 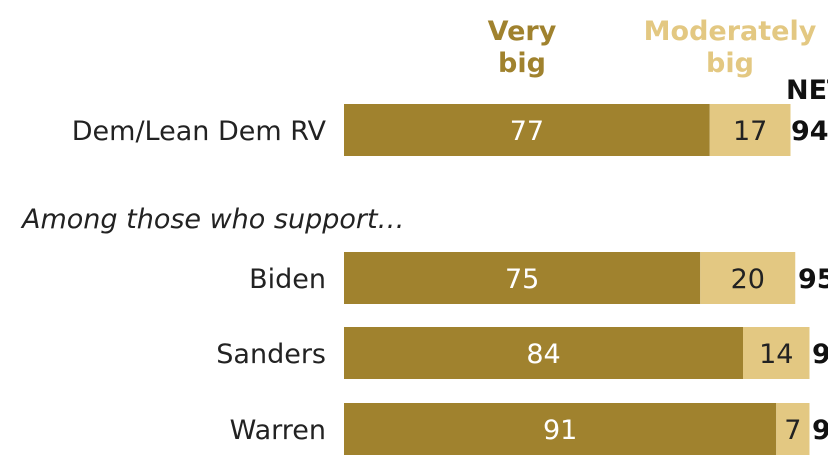 I want to click on net-value-sanders: 98, so click(x=820, y=354).